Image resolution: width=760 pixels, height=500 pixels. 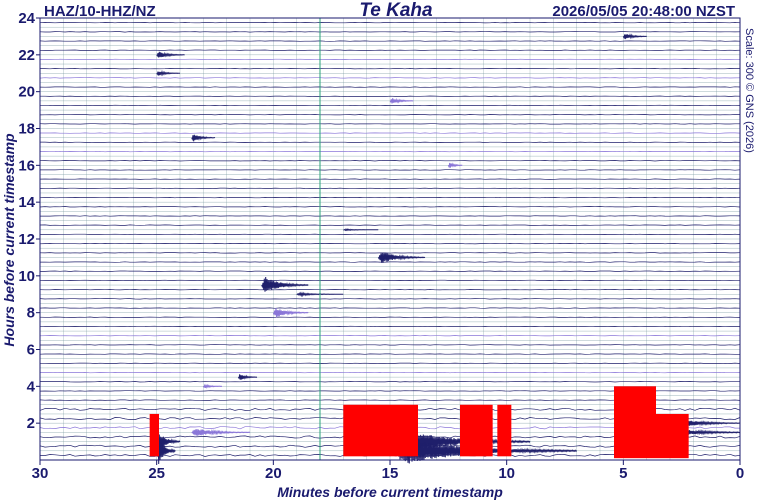 What do you see at coordinates (31, 313) in the screenshot?
I see `y-tick-label: 8` at bounding box center [31, 313].